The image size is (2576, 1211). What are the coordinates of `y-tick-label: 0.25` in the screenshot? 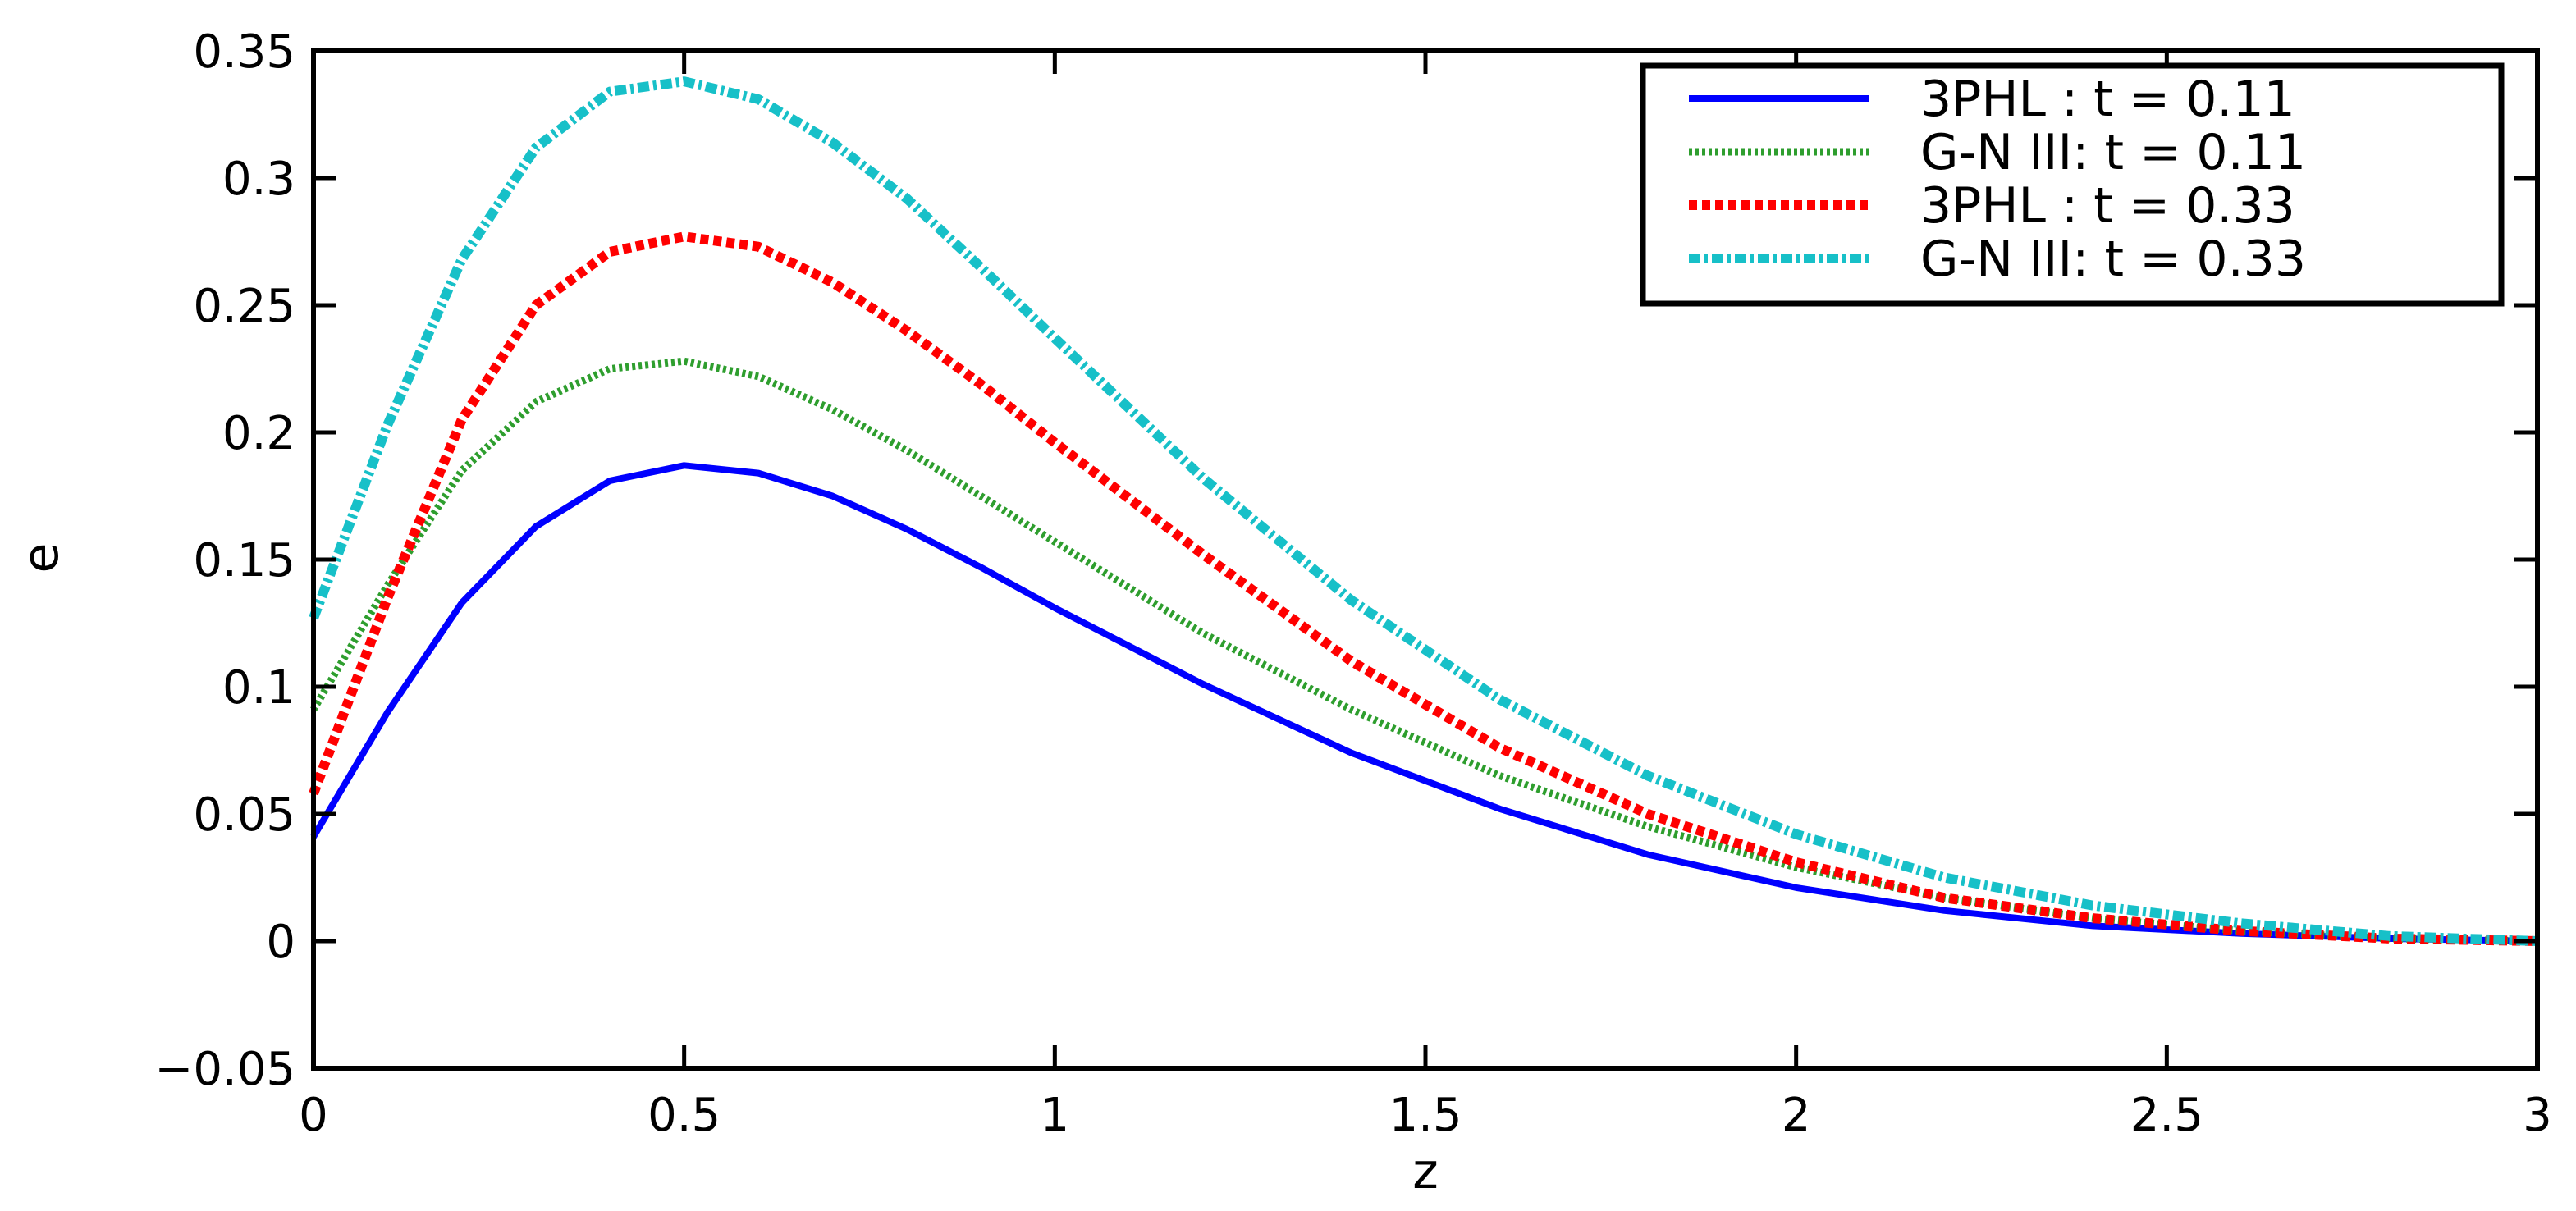 It's located at (244, 306).